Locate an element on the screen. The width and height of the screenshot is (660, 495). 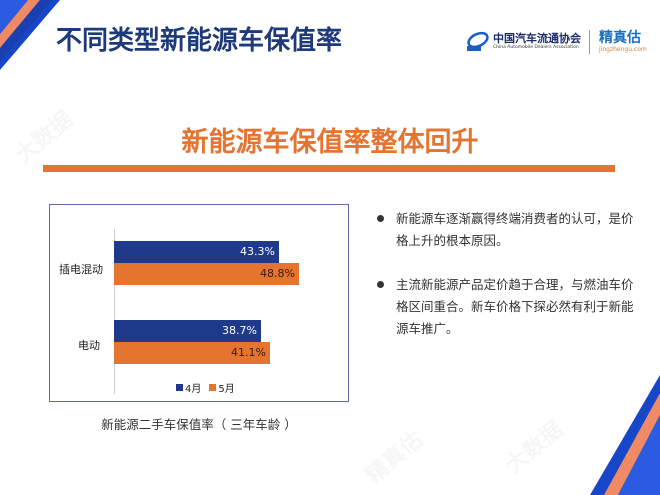
bar-phev-may: 48.8% is located at coordinates (206, 274).